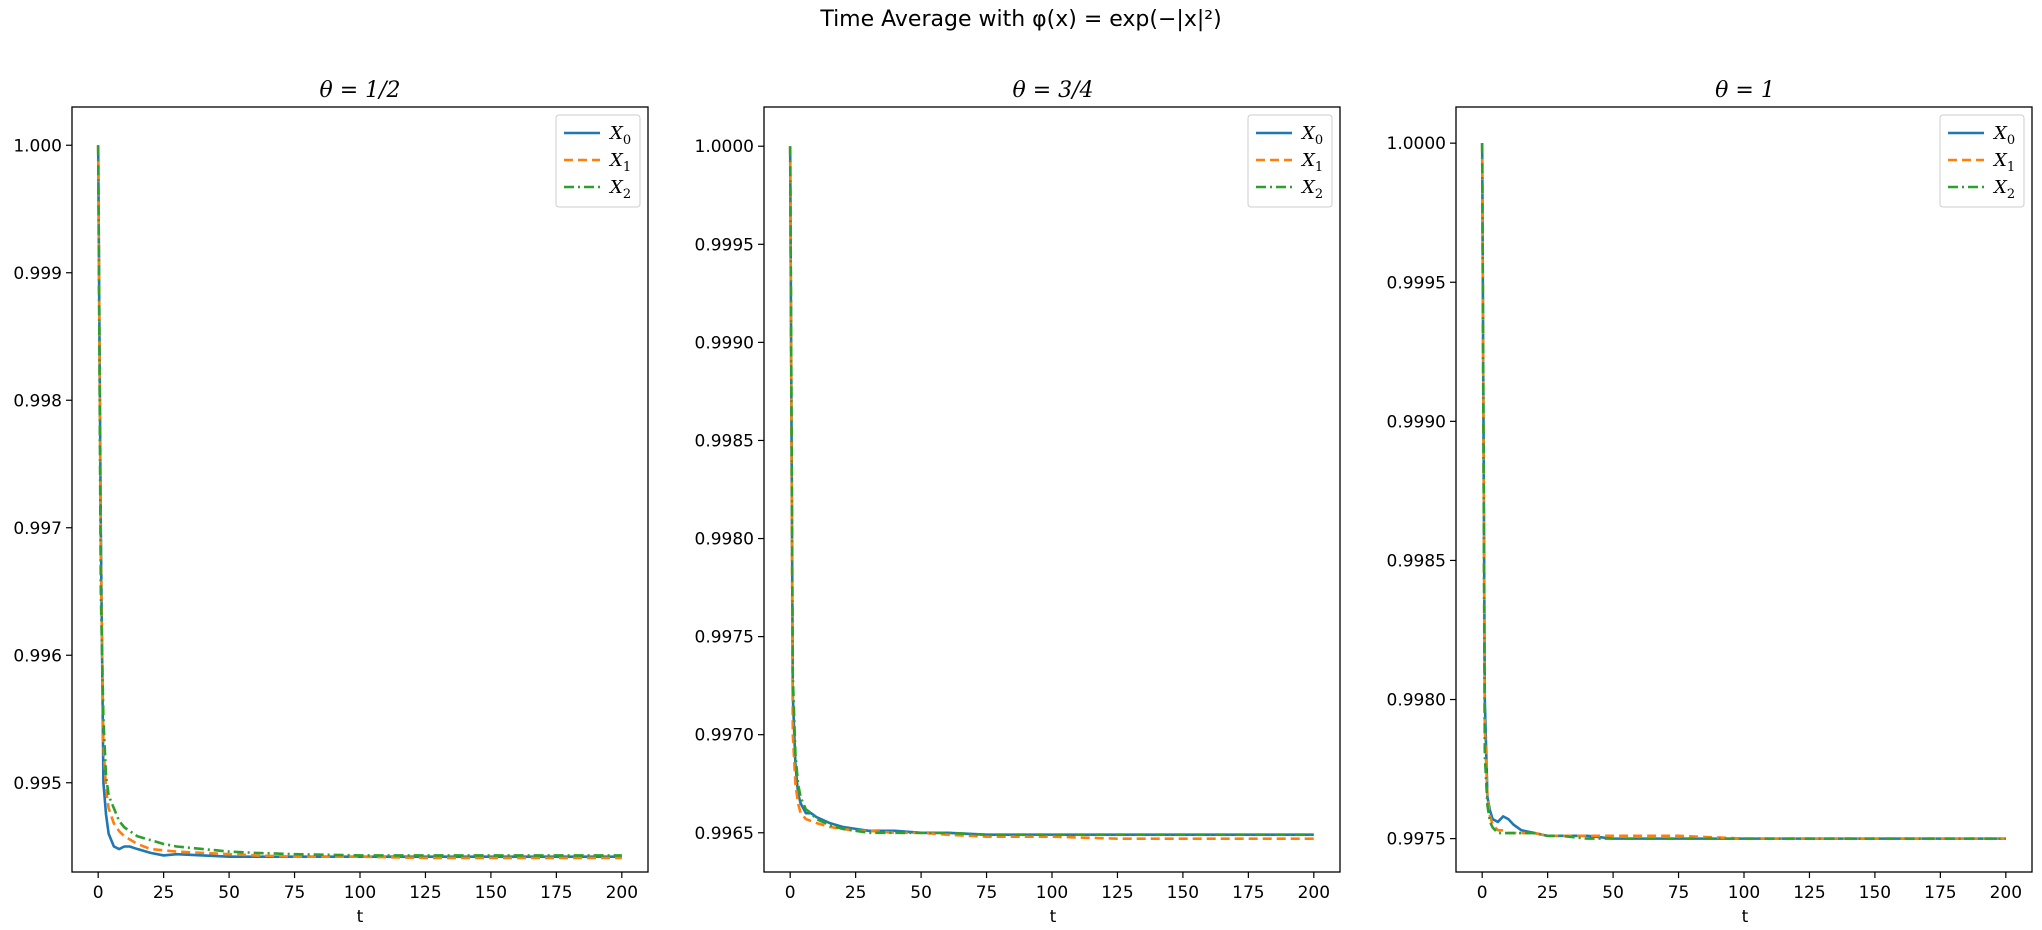  I want to click on panel-title: θ = 1, so click(1745, 90).